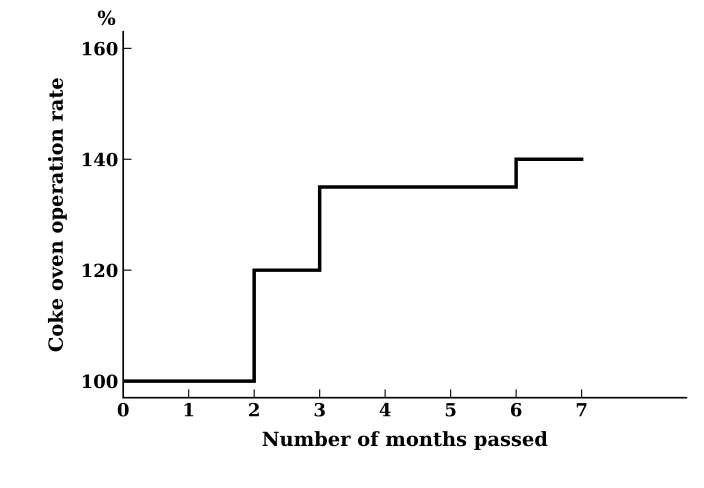  What do you see at coordinates (189, 409) in the screenshot?
I see `x-tick-label: 1` at bounding box center [189, 409].